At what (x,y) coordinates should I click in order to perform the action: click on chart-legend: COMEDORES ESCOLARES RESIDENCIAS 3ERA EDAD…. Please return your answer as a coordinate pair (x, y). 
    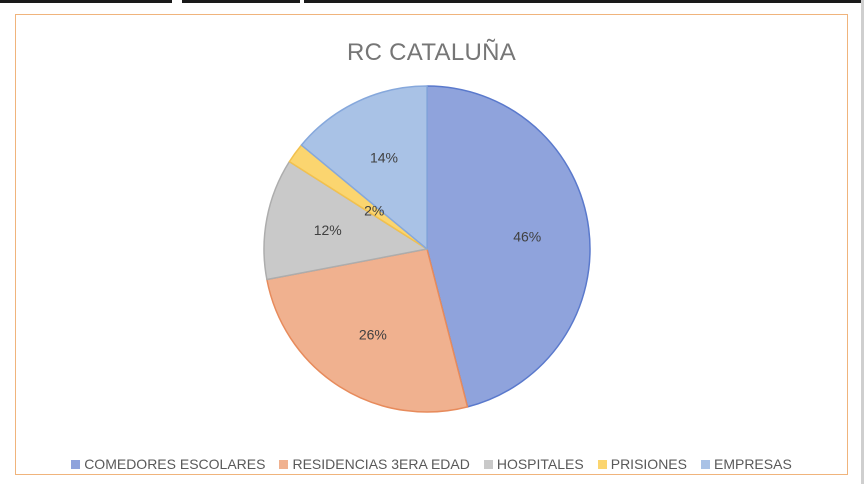
    Looking at the image, I should click on (431, 464).